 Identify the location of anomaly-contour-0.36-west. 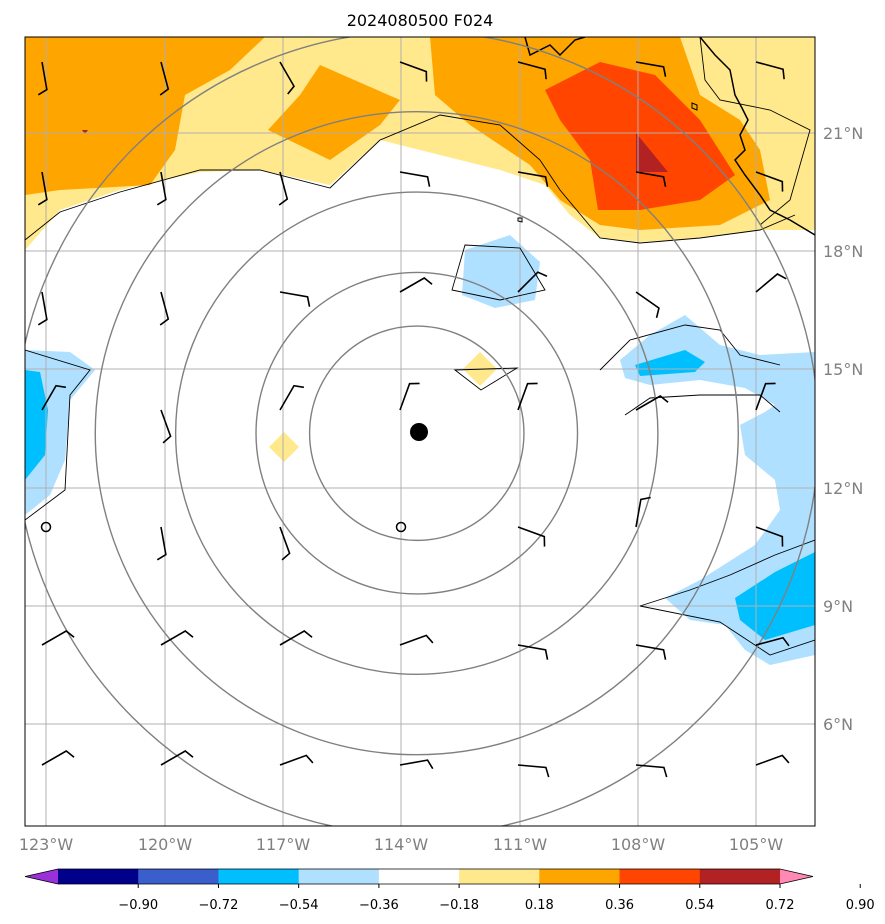
(145, 116).